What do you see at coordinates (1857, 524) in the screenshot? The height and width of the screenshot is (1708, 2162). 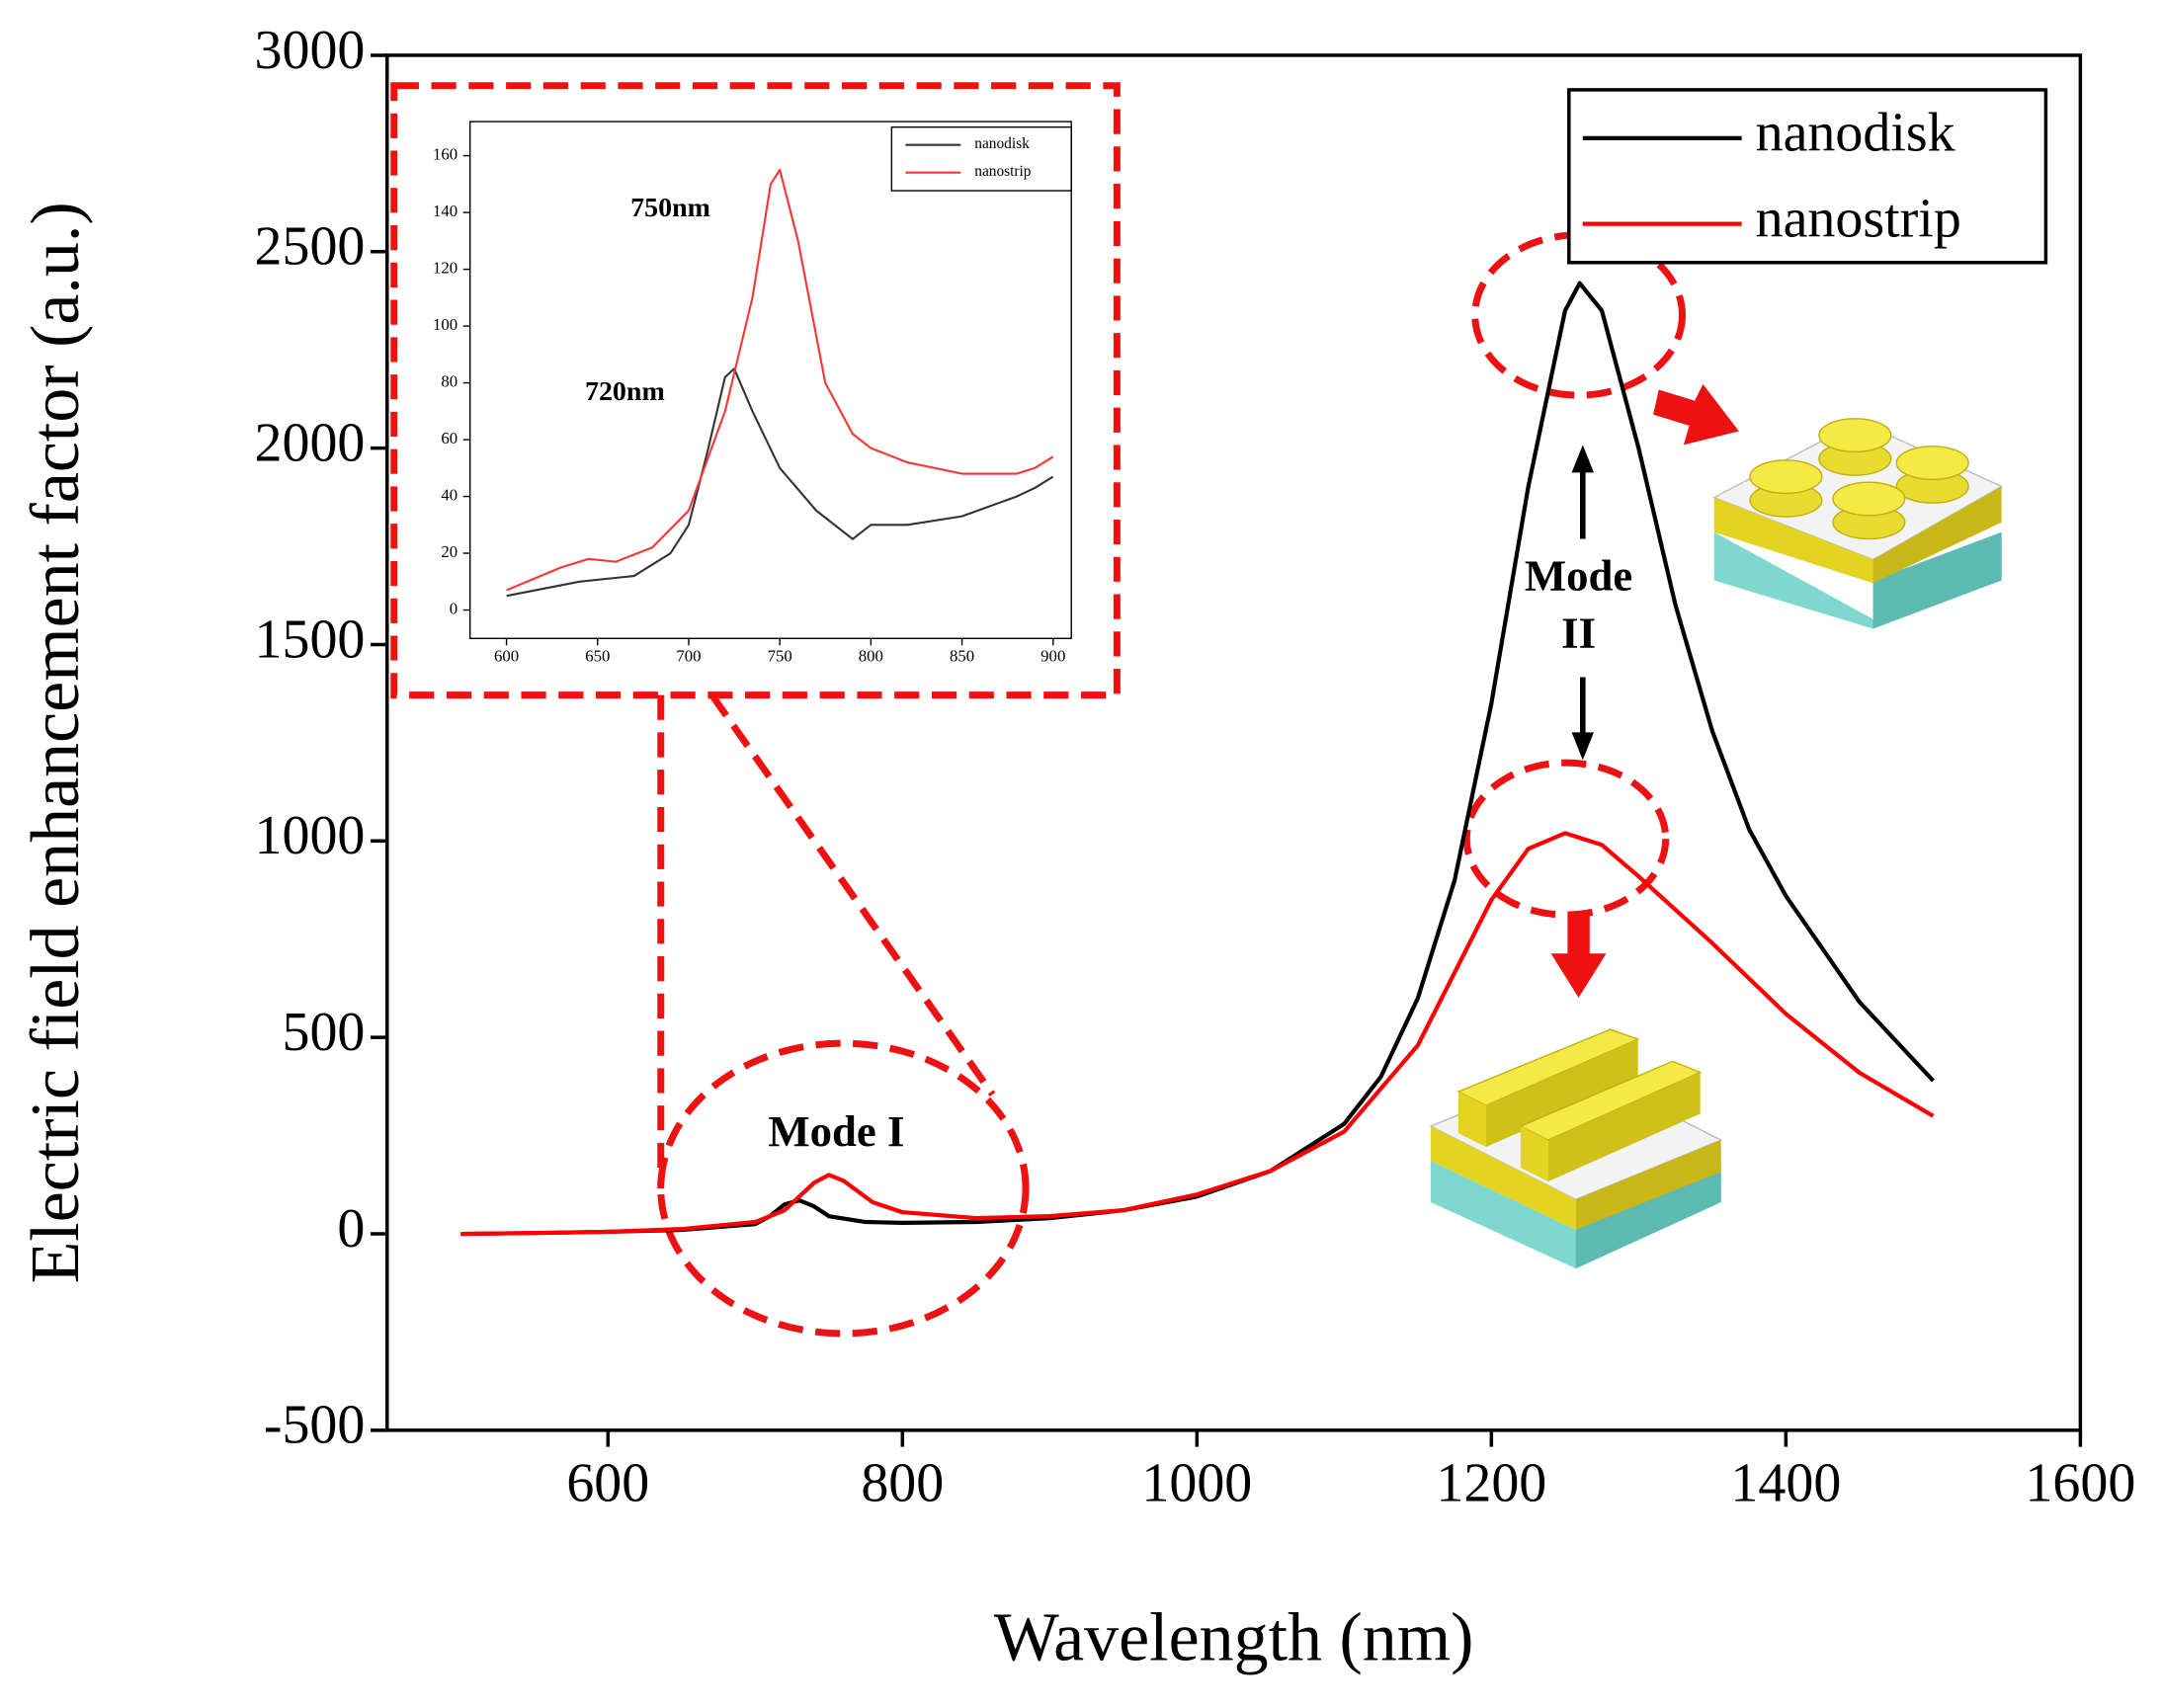 I see `nanodisk-model` at bounding box center [1857, 524].